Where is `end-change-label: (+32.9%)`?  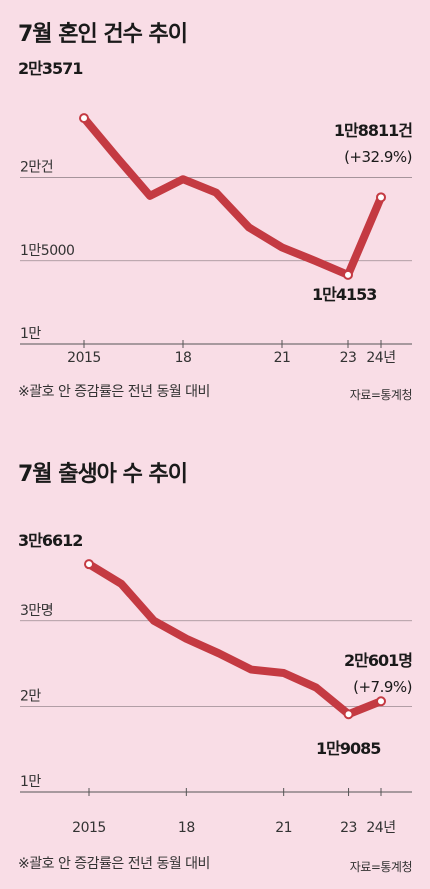 end-change-label: (+32.9%) is located at coordinates (378, 157).